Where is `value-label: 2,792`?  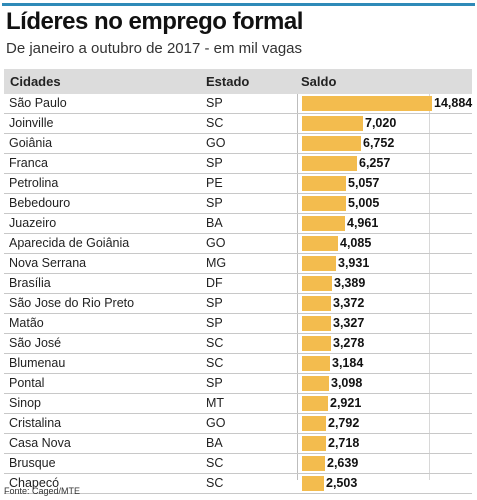
value-label: 2,792 is located at coordinates (344, 423).